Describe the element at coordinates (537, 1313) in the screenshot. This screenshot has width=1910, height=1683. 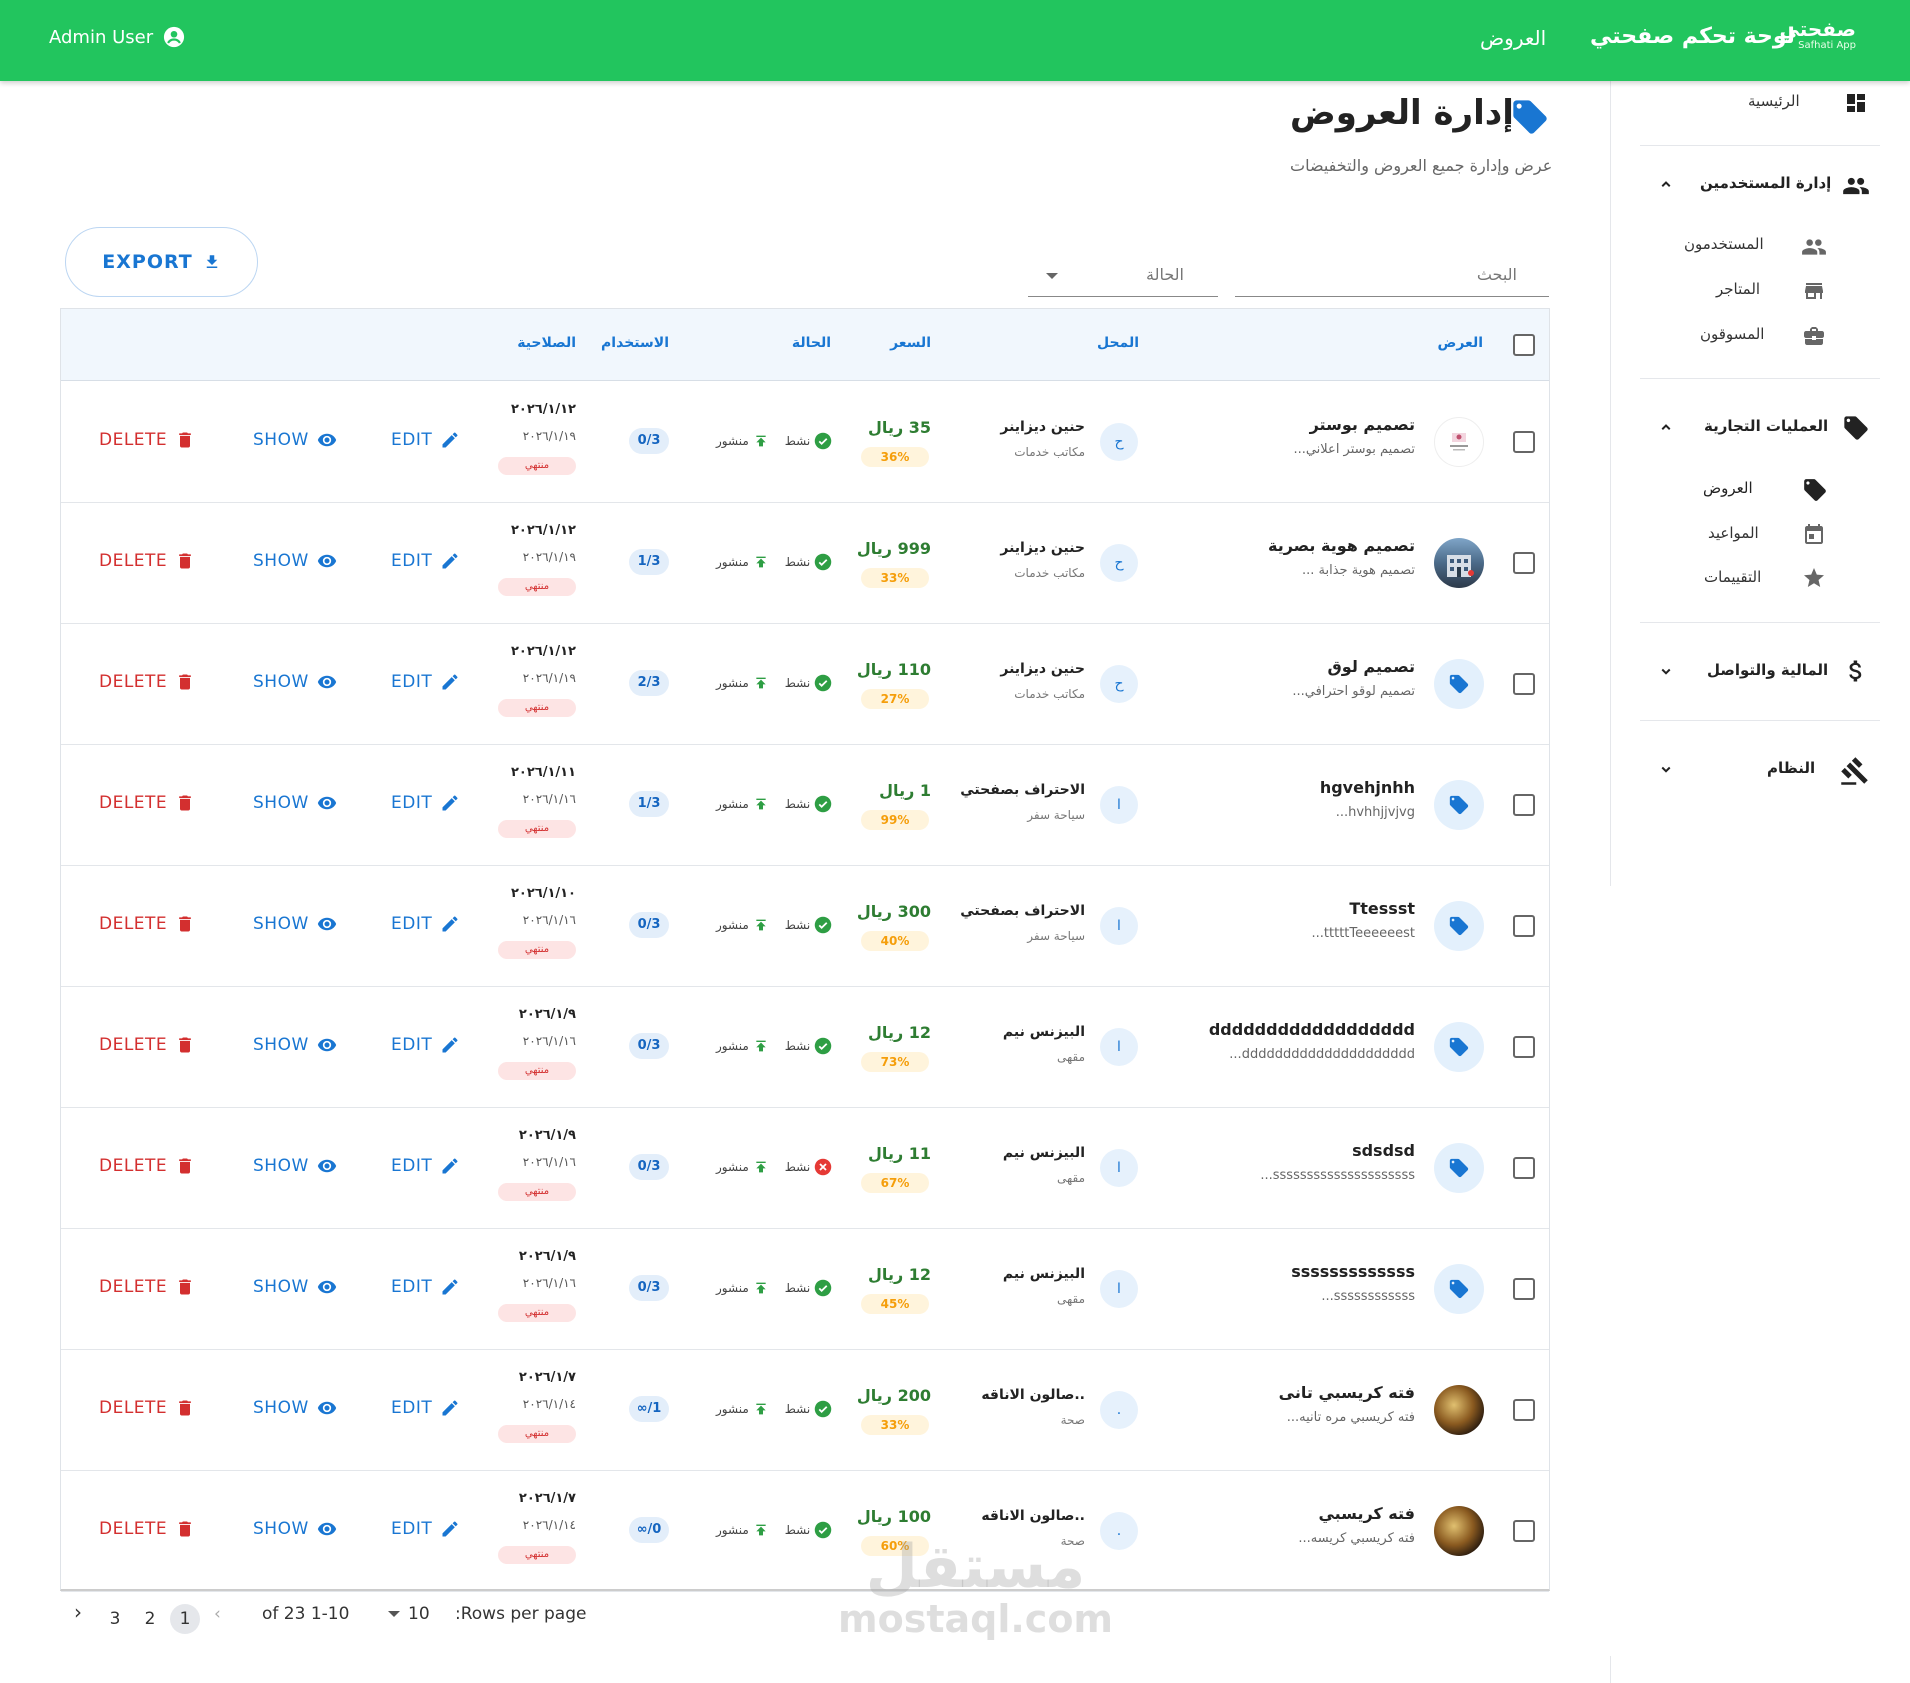
I see `expired-badge: منتهي` at that location.